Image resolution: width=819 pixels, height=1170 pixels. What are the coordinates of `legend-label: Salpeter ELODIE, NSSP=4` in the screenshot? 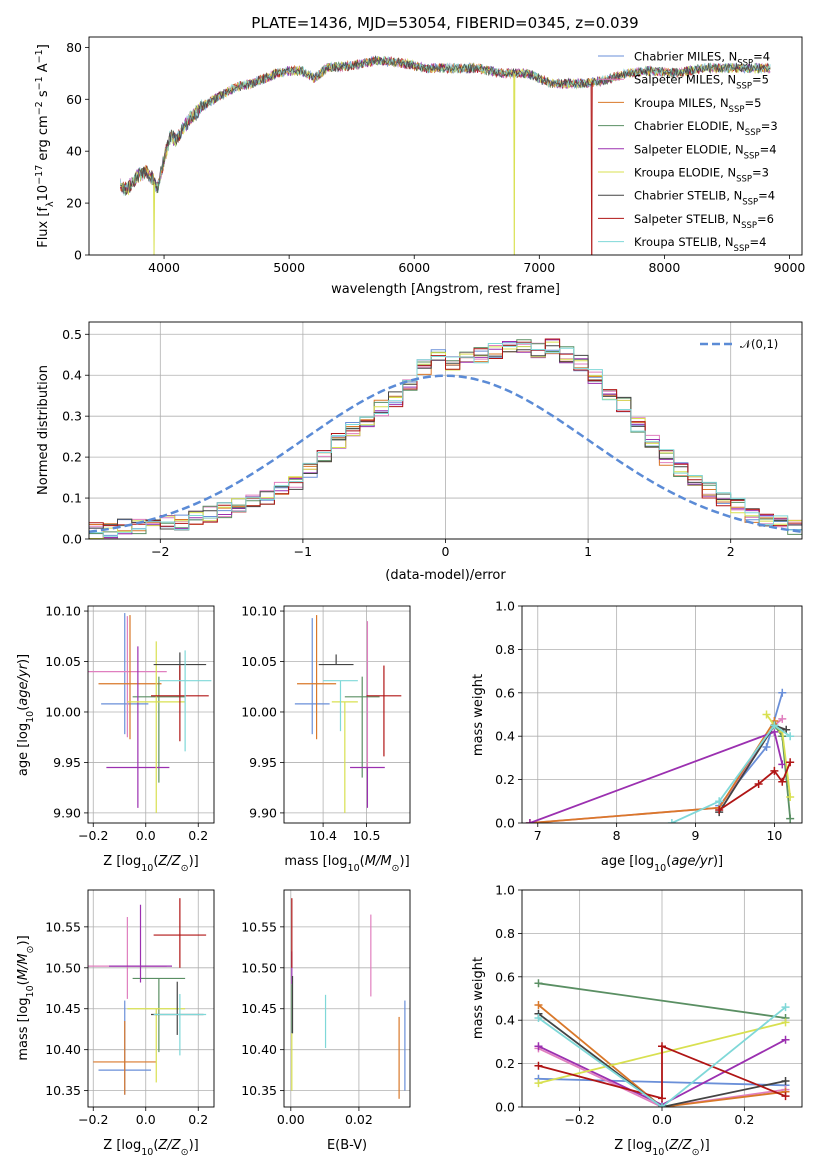 It's located at (705, 151).